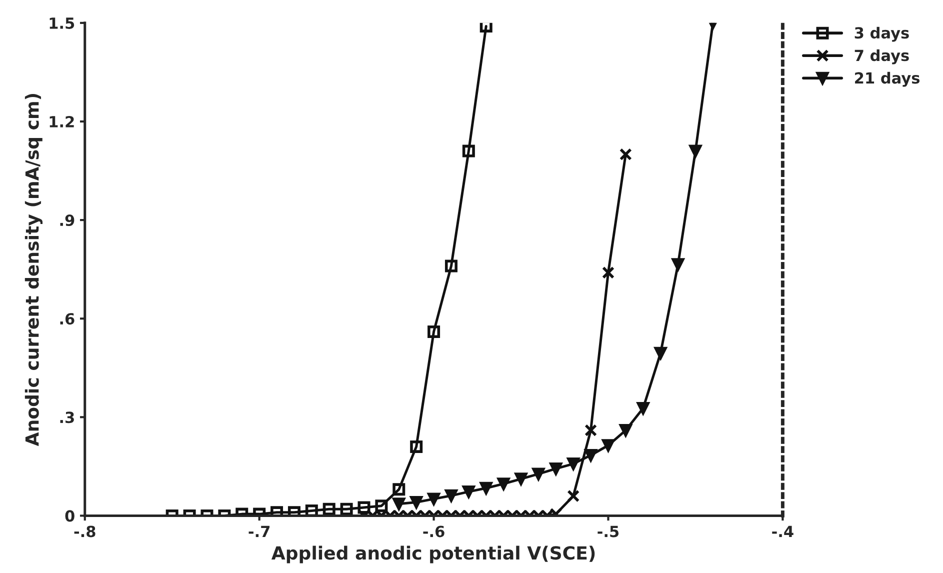  I want to click on x-axis-title: Applied anodic potential V(SCE), so click(433, 555).